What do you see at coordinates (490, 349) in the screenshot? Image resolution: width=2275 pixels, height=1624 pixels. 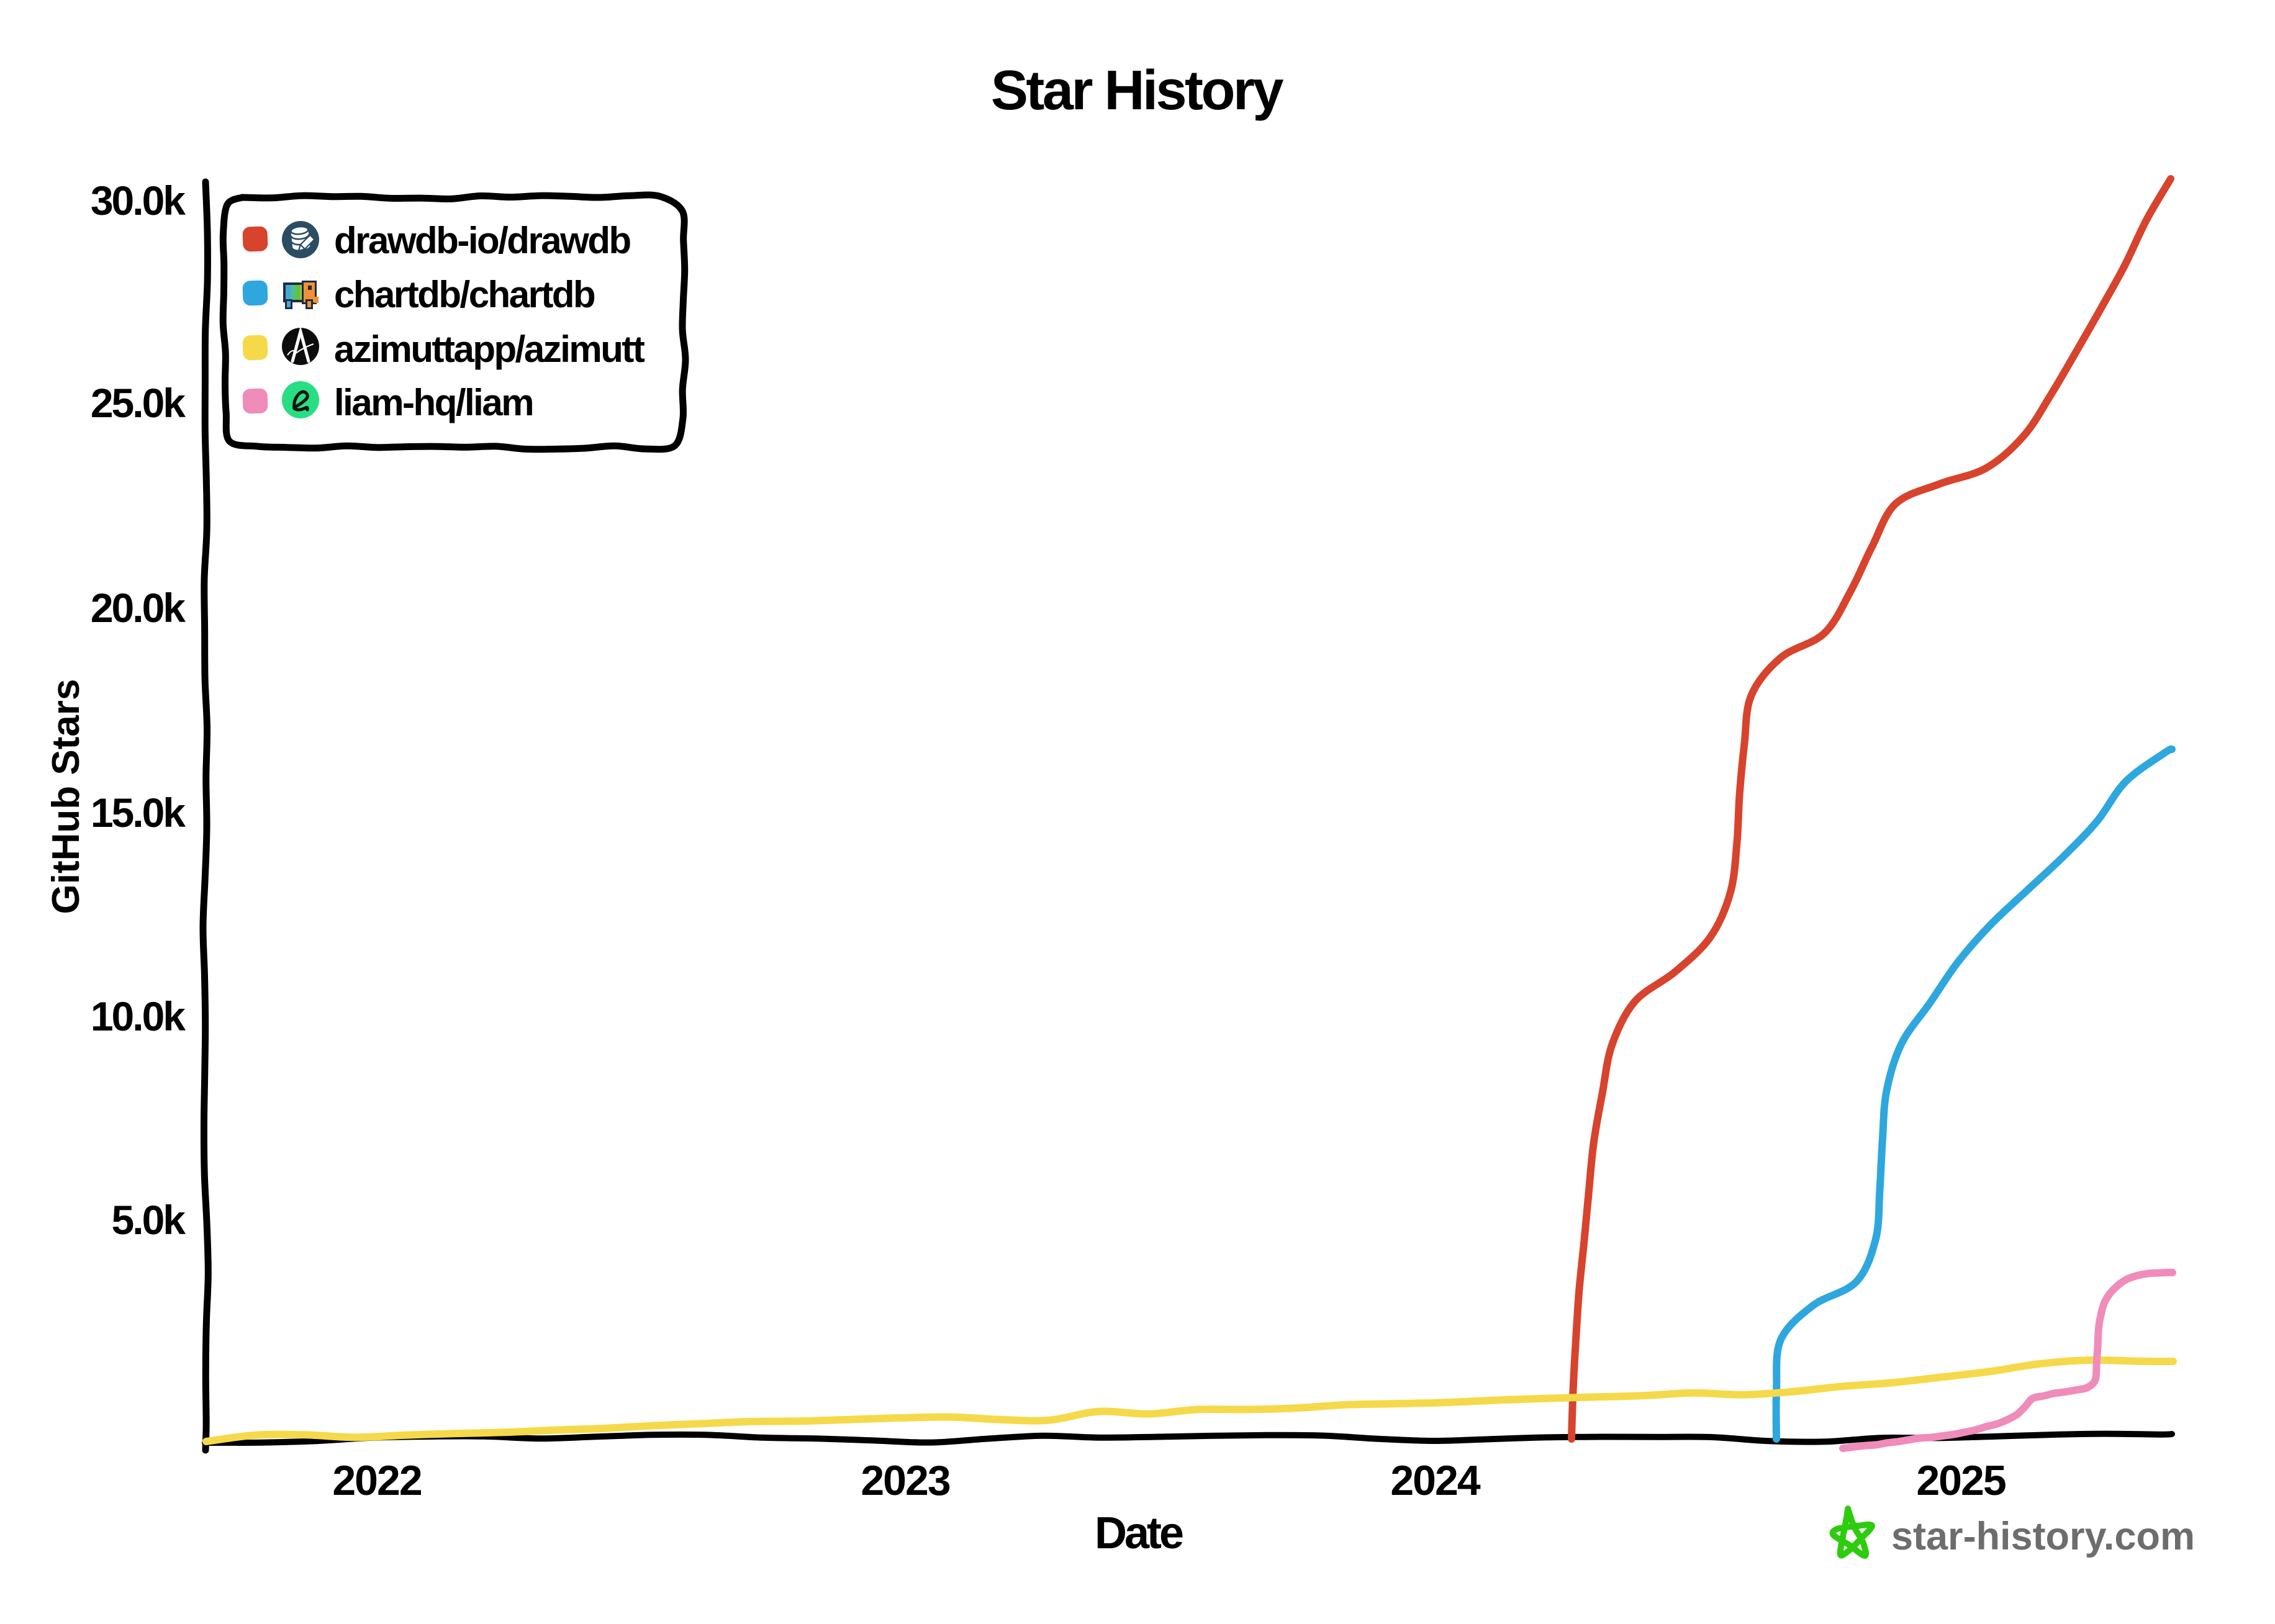 I see `svg-text: azimuttapp/azimutt` at bounding box center [490, 349].